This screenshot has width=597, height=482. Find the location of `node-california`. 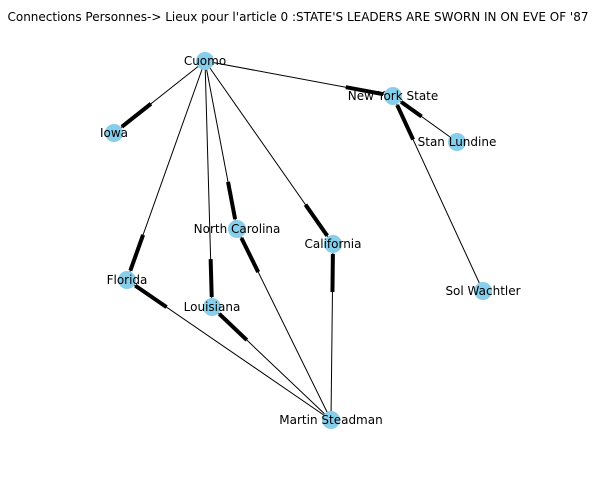

node-california is located at coordinates (333, 244).